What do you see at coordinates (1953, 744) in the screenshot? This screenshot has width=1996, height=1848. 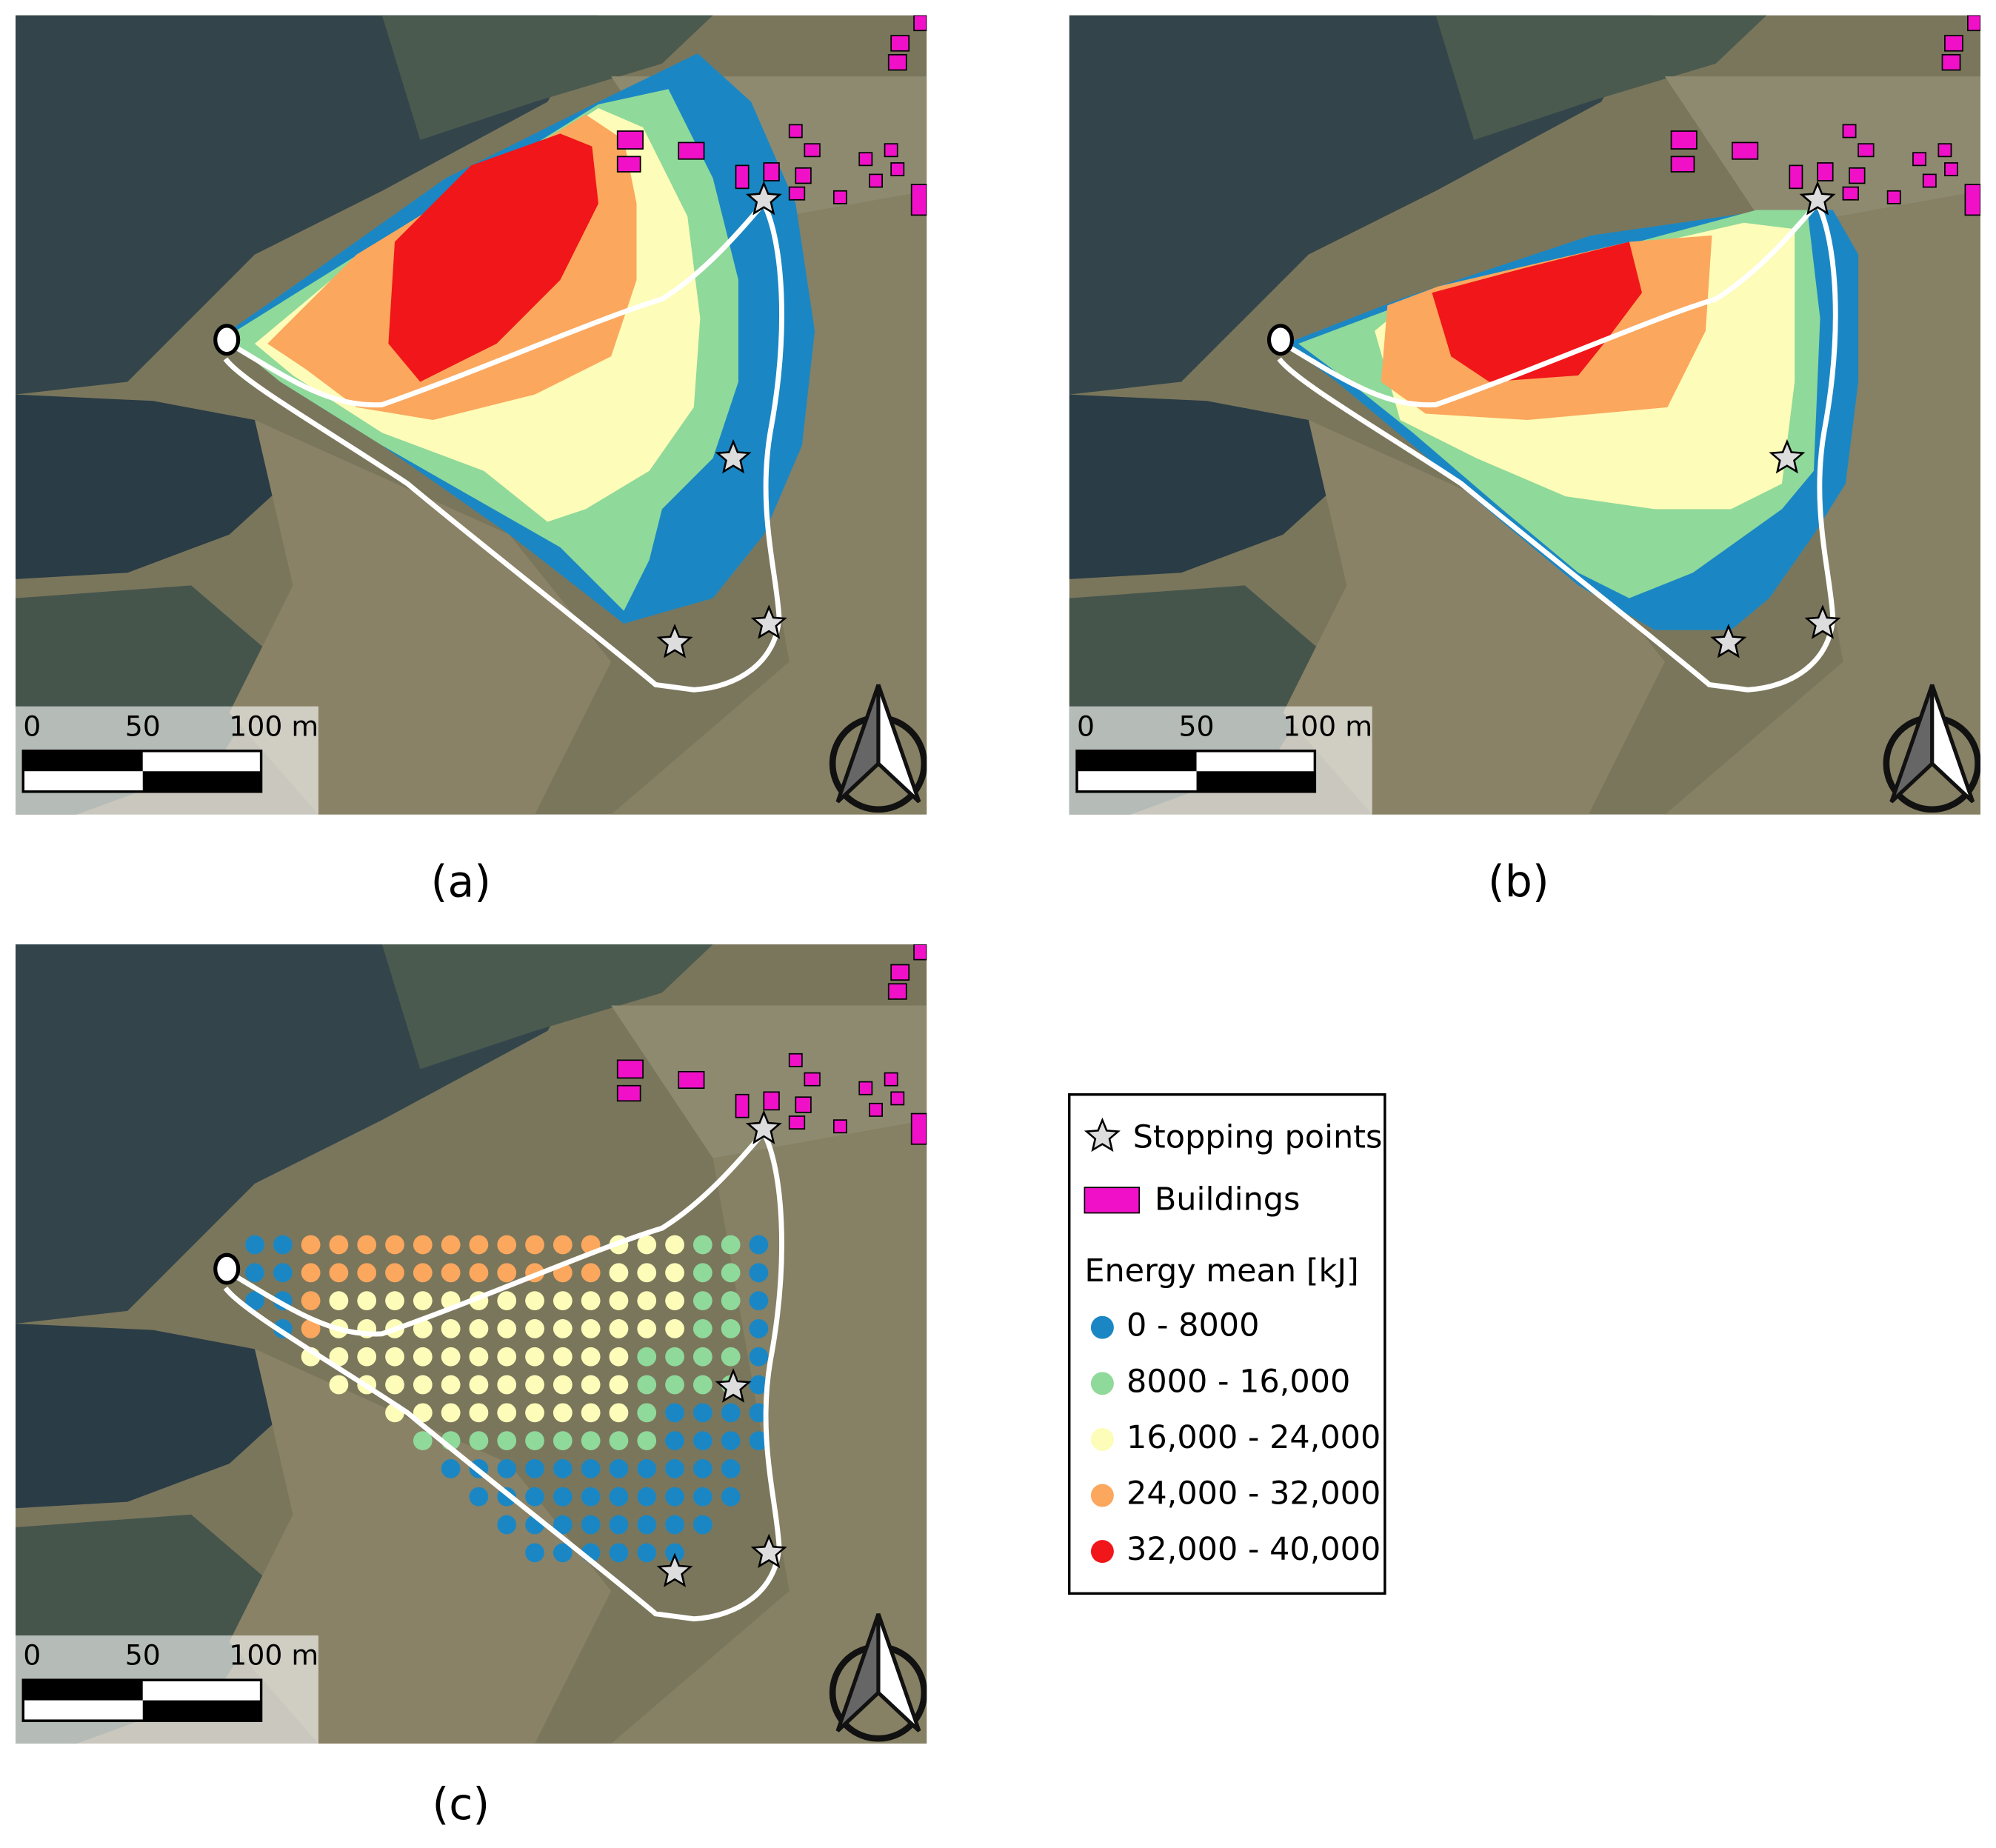 I see `north-arrow` at bounding box center [1953, 744].